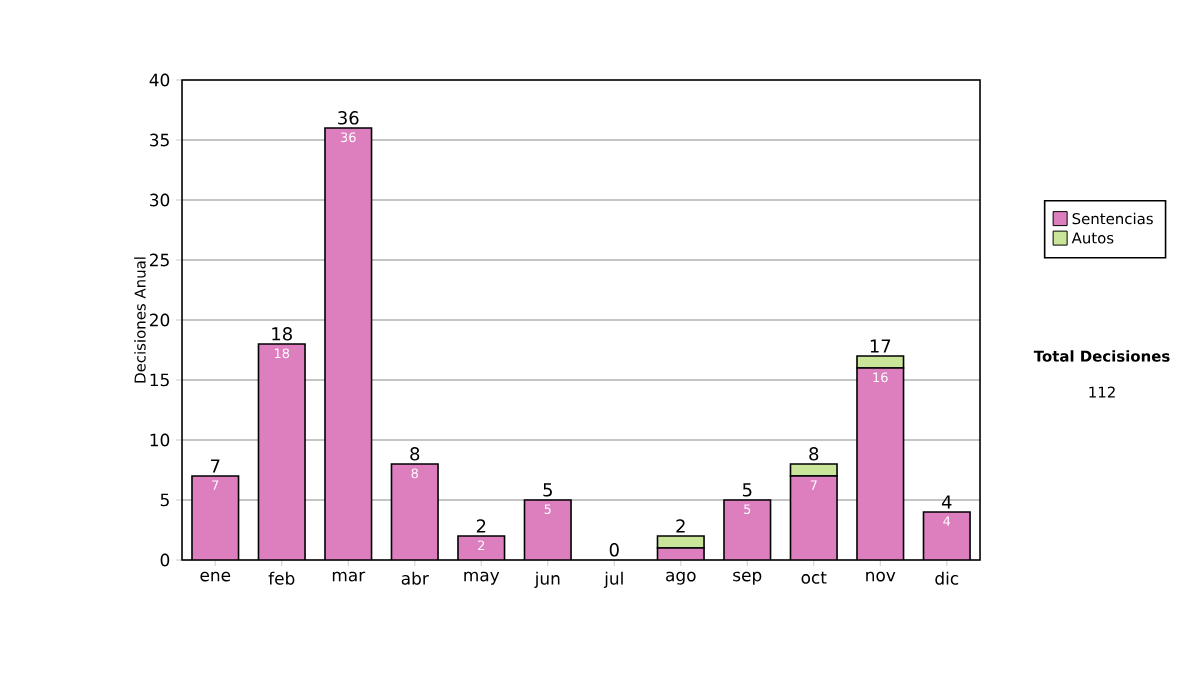 This screenshot has width=1200, height=680. What do you see at coordinates (159, 80) in the screenshot?
I see `y-tick-label: 40` at bounding box center [159, 80].